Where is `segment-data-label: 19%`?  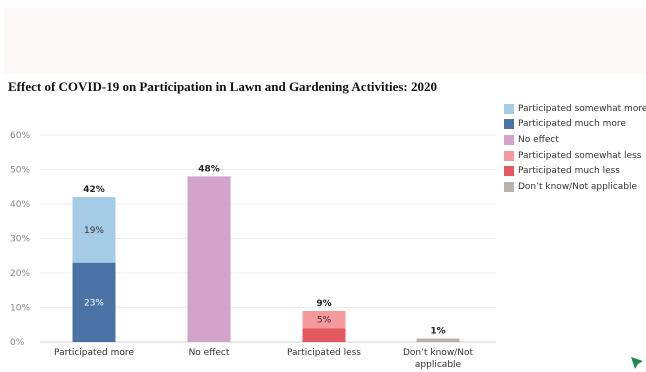 segment-data-label: 19% is located at coordinates (94, 231).